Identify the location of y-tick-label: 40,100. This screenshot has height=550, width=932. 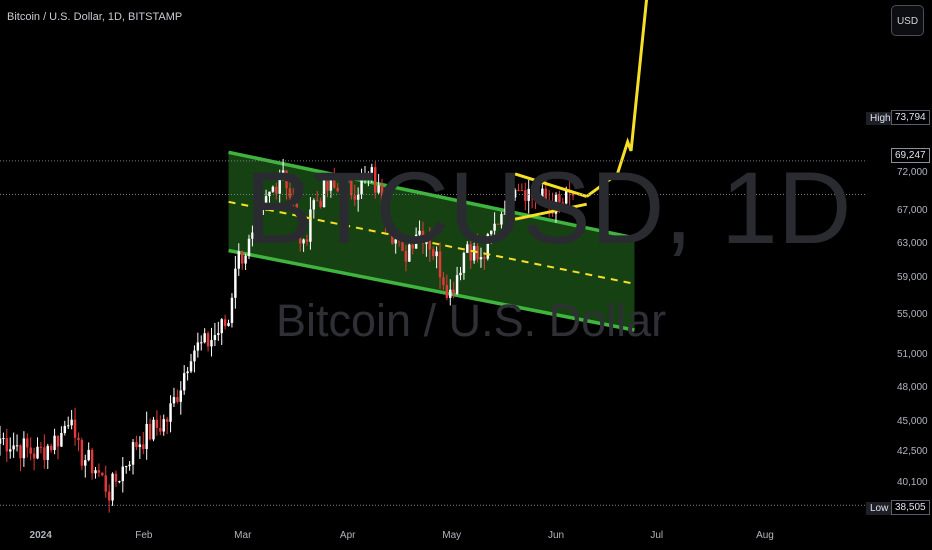
(912, 482).